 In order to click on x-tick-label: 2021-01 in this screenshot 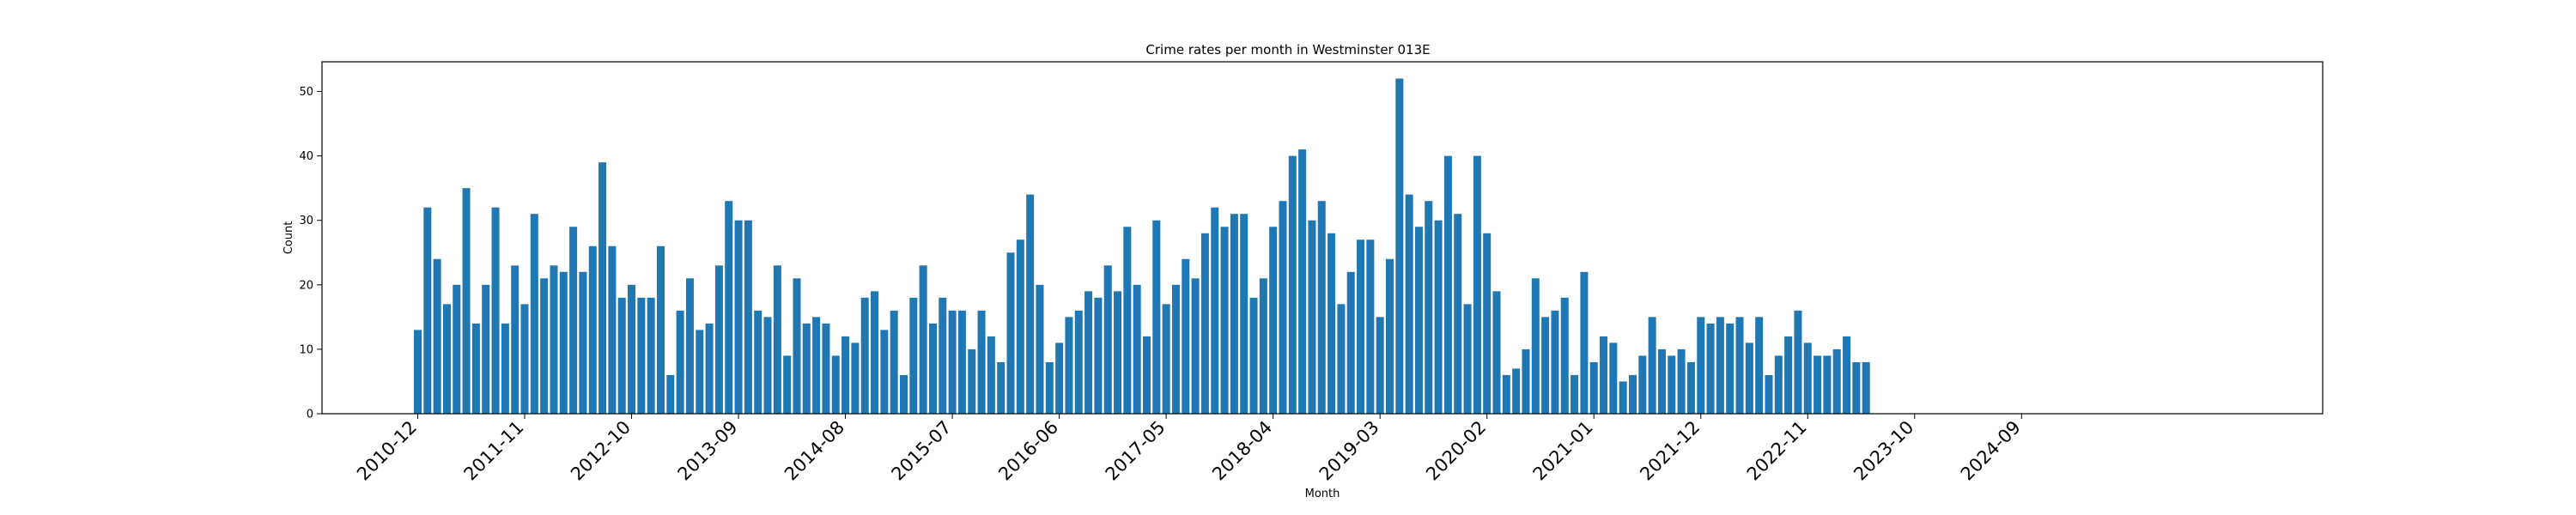, I will do `click(1563, 451)`.